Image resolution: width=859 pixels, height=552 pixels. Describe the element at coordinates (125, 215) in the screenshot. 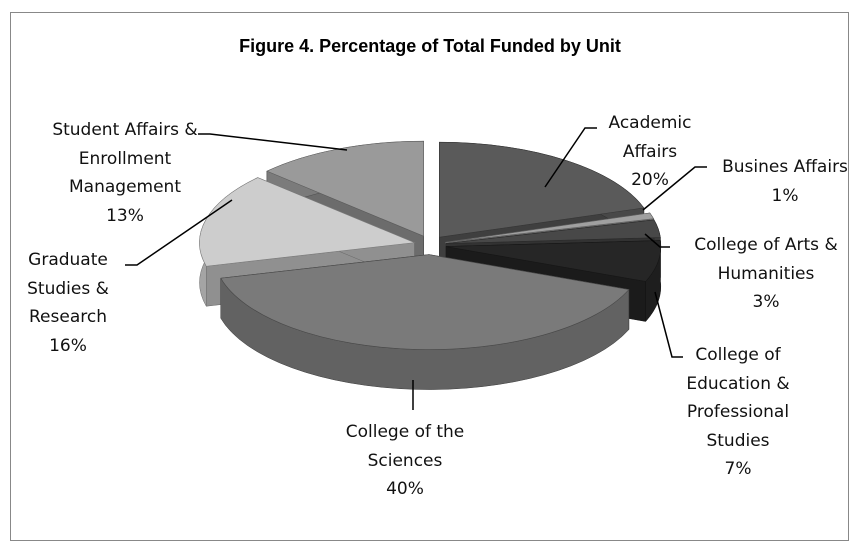

I see `value-label: 13%` at that location.